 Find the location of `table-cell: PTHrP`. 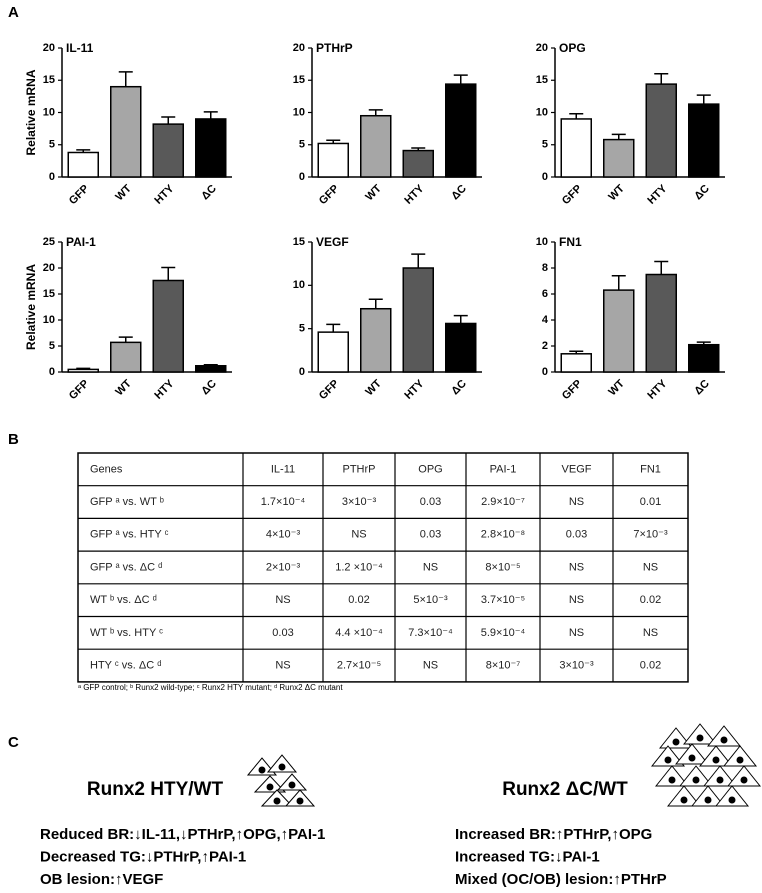

table-cell: PTHrP is located at coordinates (359, 469).